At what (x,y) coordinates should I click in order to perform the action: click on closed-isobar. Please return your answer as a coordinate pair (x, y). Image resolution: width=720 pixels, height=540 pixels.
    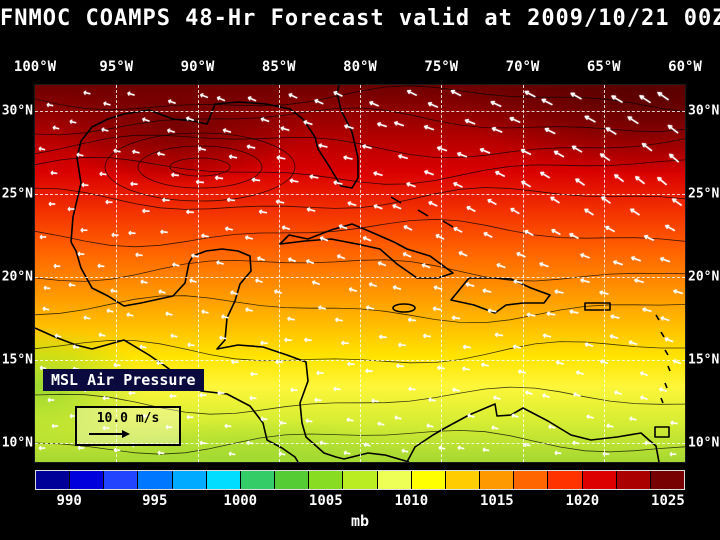
    Looking at the image, I should click on (200, 167).